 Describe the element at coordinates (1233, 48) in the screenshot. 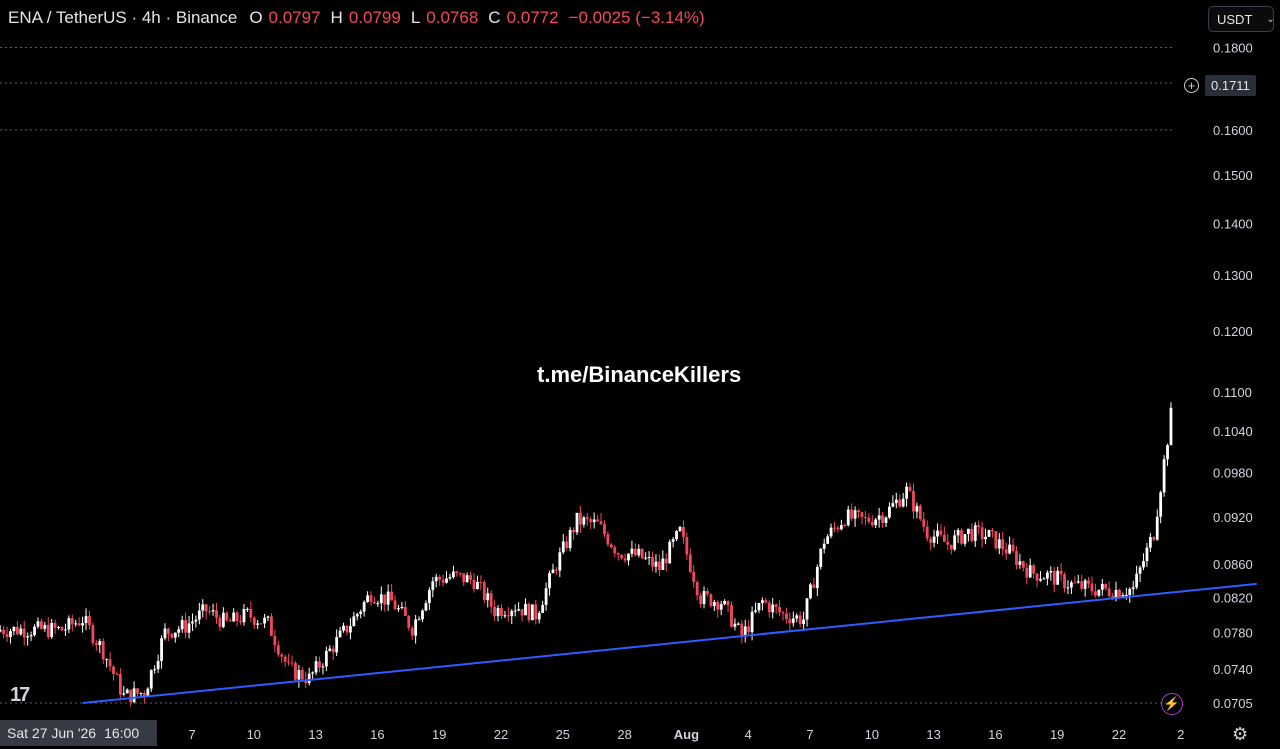

I see `price-tick-label: 0.1800` at that location.